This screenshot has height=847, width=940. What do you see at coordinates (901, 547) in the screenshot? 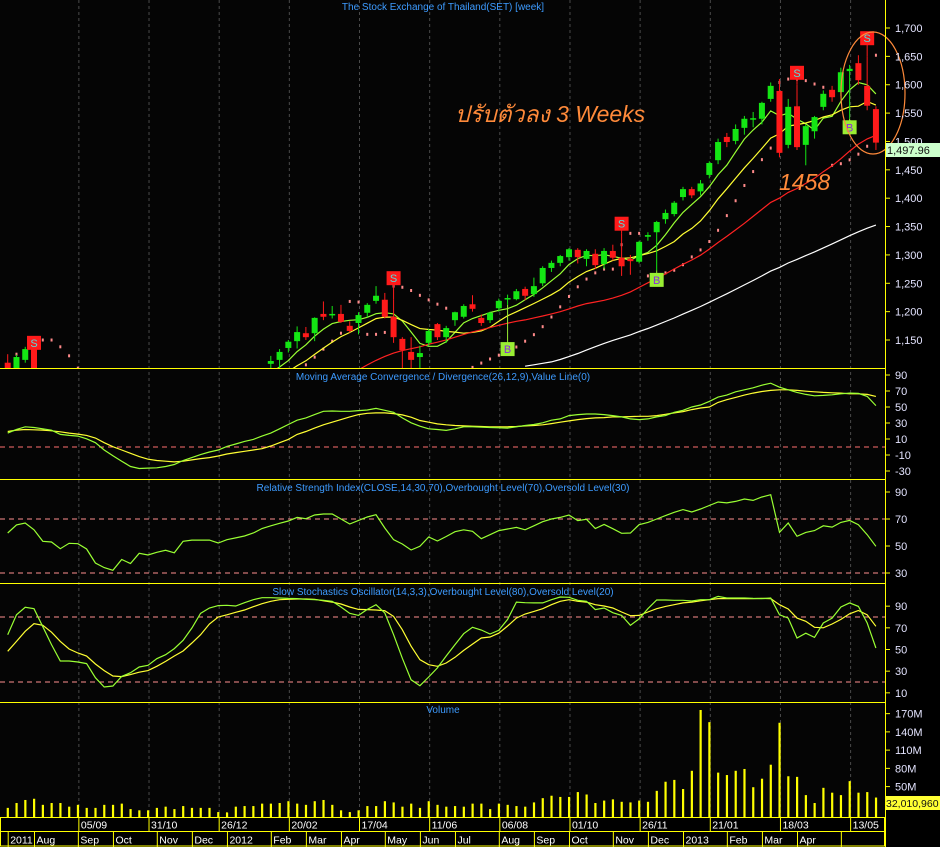
I see `axis-tick-label: 50` at bounding box center [901, 547].